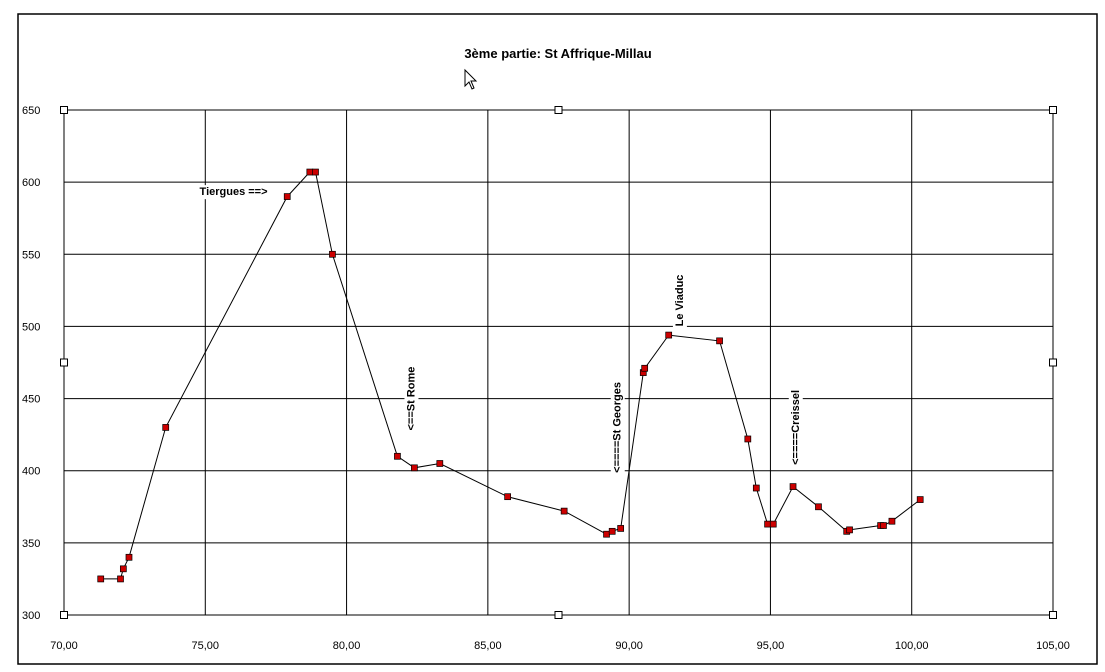 Image resolution: width=1105 pixels, height=672 pixels. I want to click on chart-title: 3ème partie: St Affrique-Millau, so click(557, 53).